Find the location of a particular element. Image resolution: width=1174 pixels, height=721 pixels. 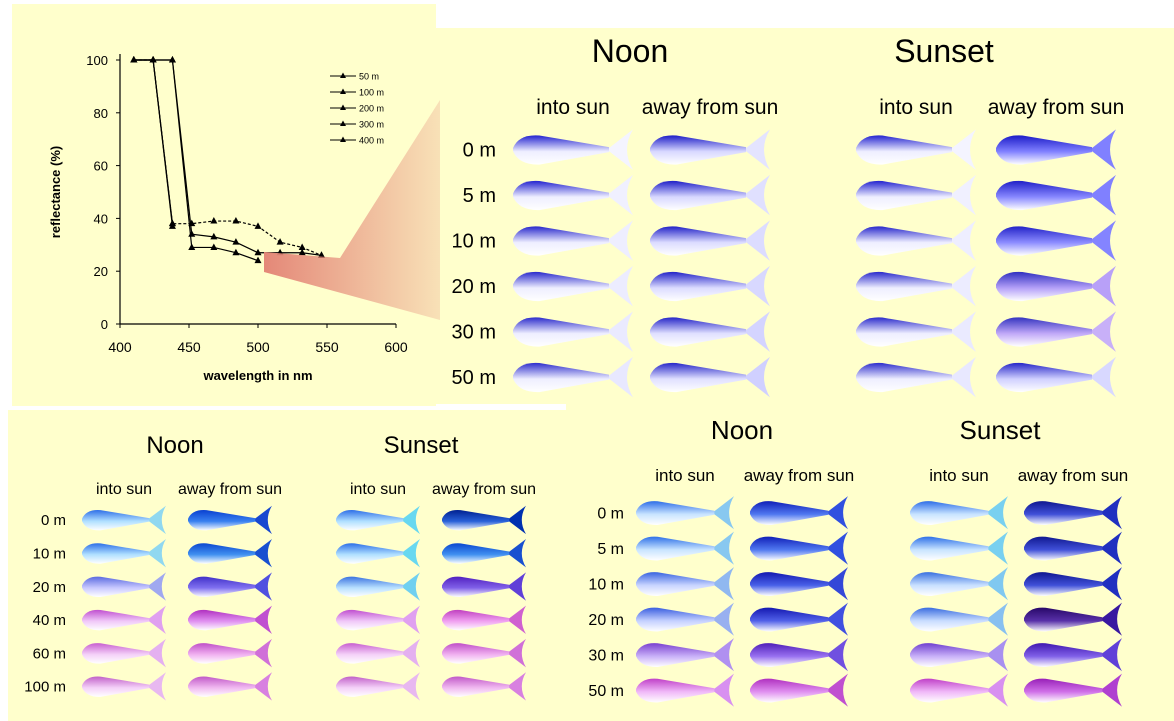

x-axis-label: wavelength in nm is located at coordinates (257, 375).